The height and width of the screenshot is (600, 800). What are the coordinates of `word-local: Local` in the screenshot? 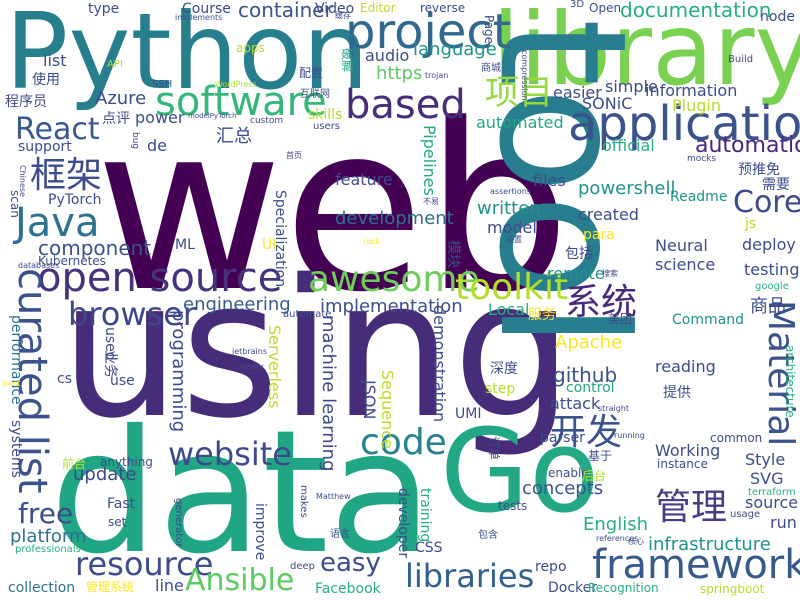 It's located at (509, 309).